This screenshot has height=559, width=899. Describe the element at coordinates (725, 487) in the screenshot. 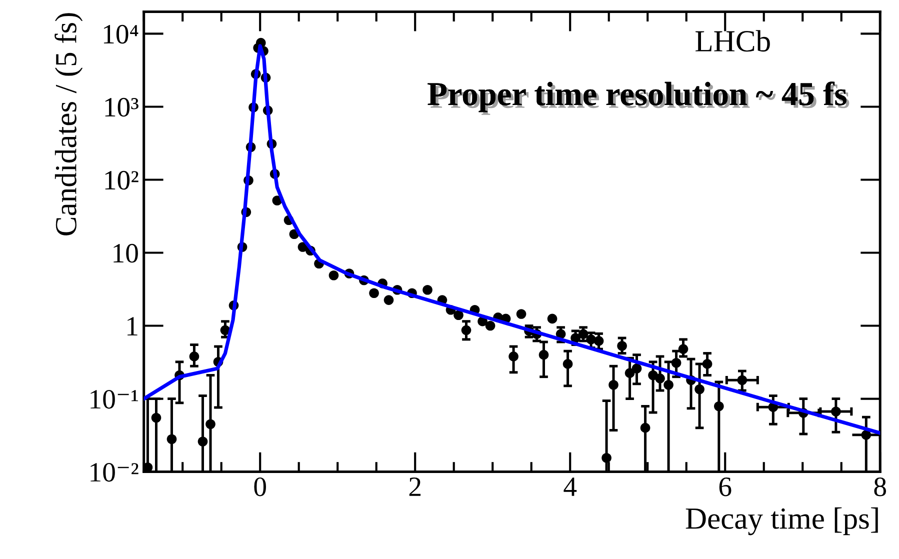

I see `x-tick-label: 6` at that location.